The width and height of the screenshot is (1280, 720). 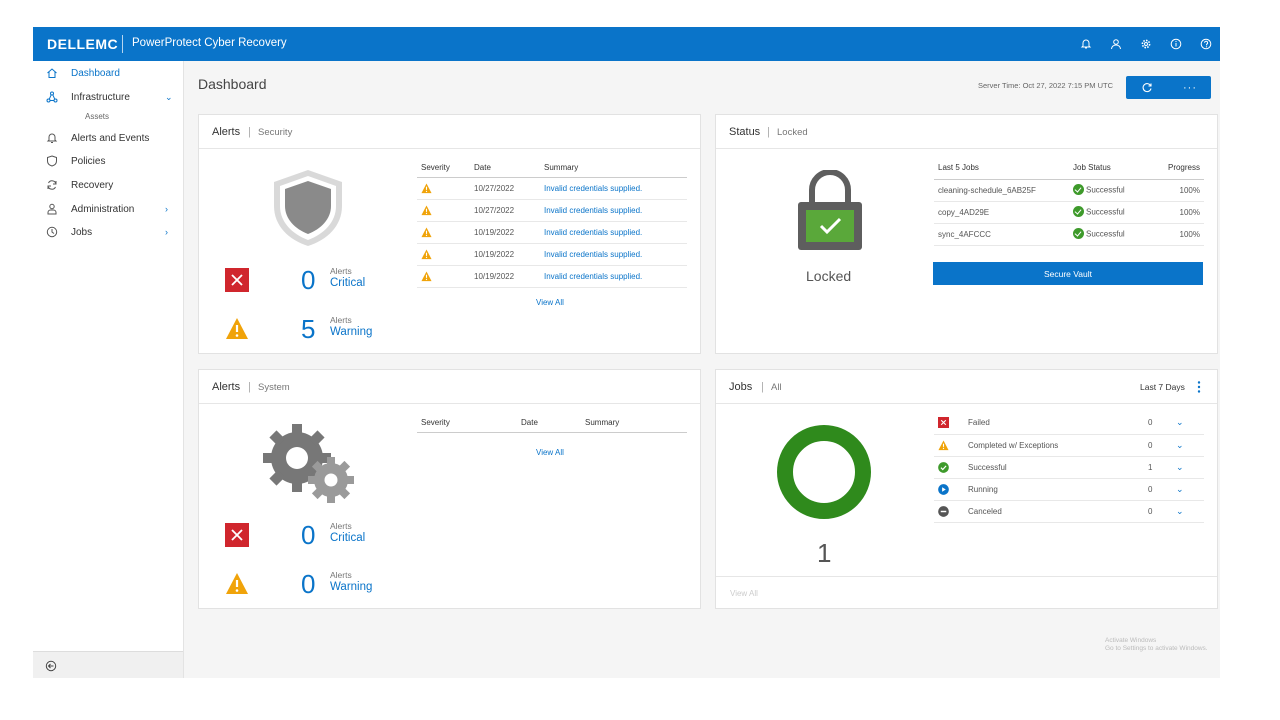 What do you see at coordinates (108, 232) in the screenshot?
I see `sidebar-item-jobs: Jobs ›` at bounding box center [108, 232].